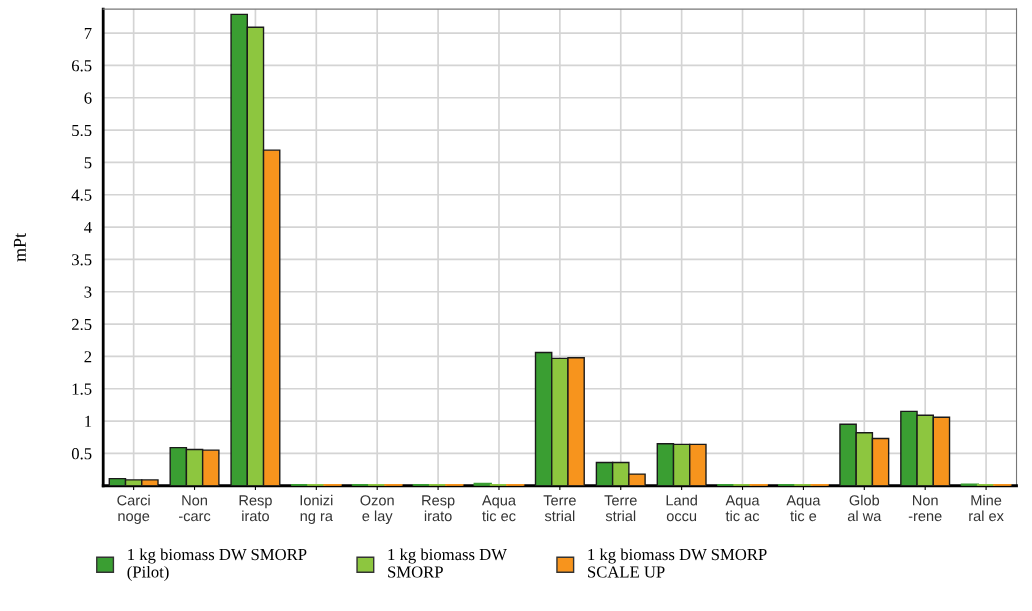  Describe the element at coordinates (88, 227) in the screenshot. I see `y-tick-label: 4` at that location.